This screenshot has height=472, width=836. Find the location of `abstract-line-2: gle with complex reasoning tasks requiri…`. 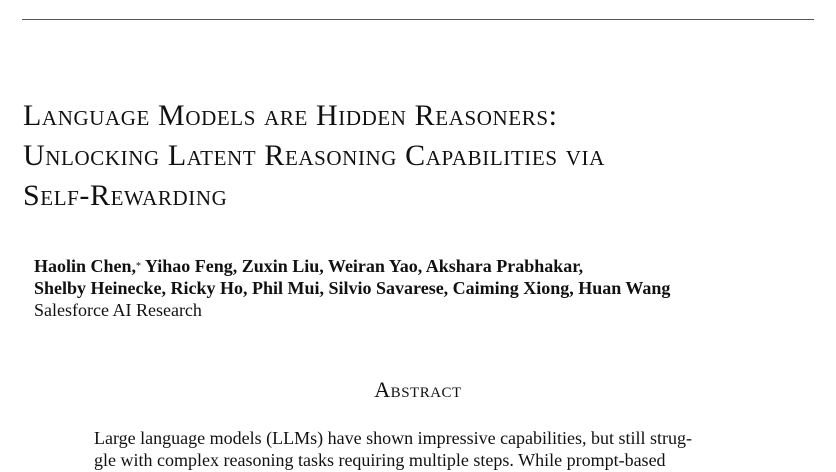

abstract-line-2: gle with complex reasoning tasks requiri… is located at coordinates (380, 460).